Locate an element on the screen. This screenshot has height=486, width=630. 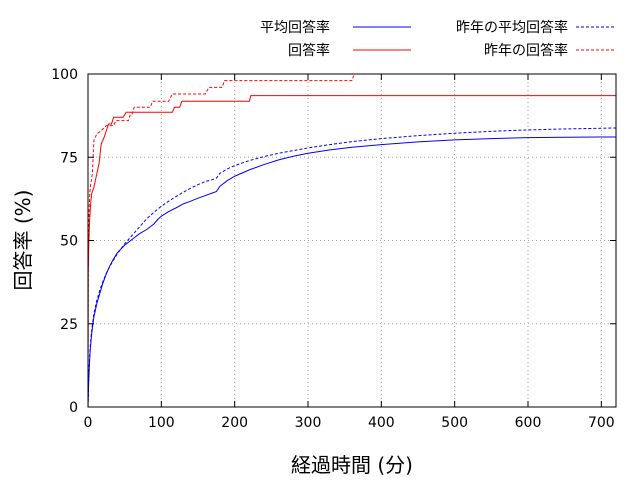
x-tick-label: 700 is located at coordinates (601, 423).